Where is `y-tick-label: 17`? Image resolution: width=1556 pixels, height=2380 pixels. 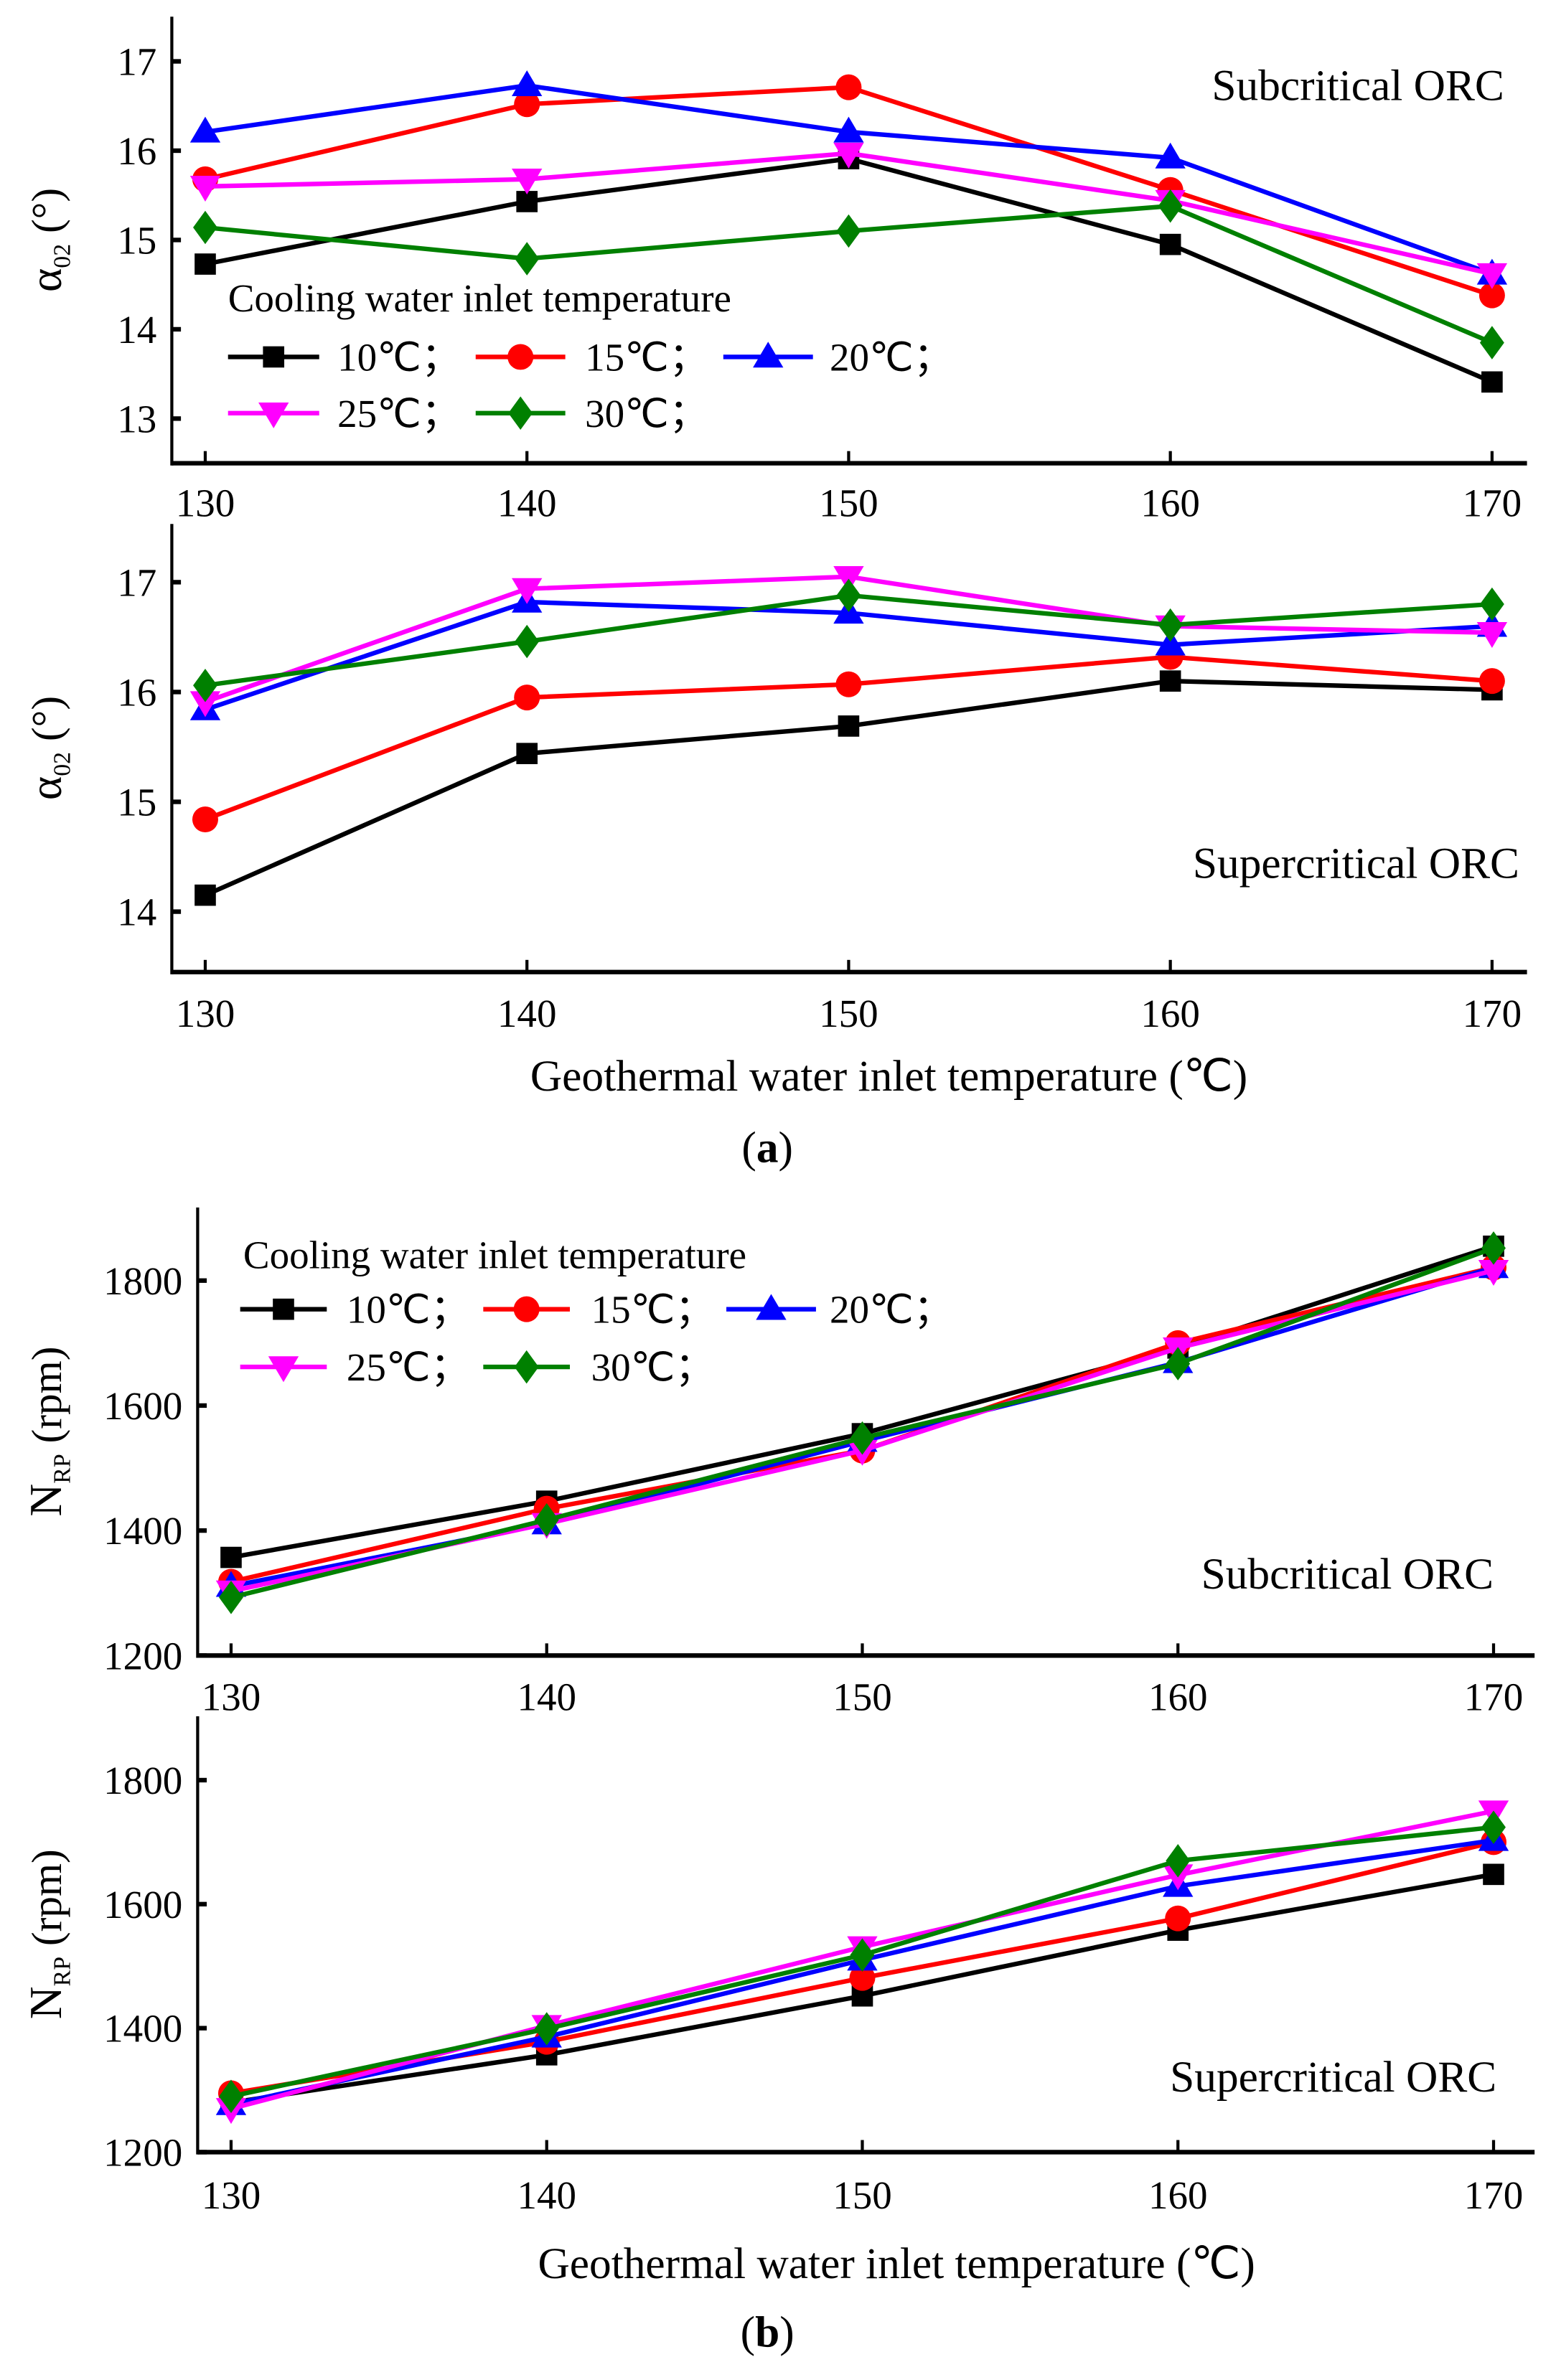 y-tick-label: 17 is located at coordinates (136, 582).